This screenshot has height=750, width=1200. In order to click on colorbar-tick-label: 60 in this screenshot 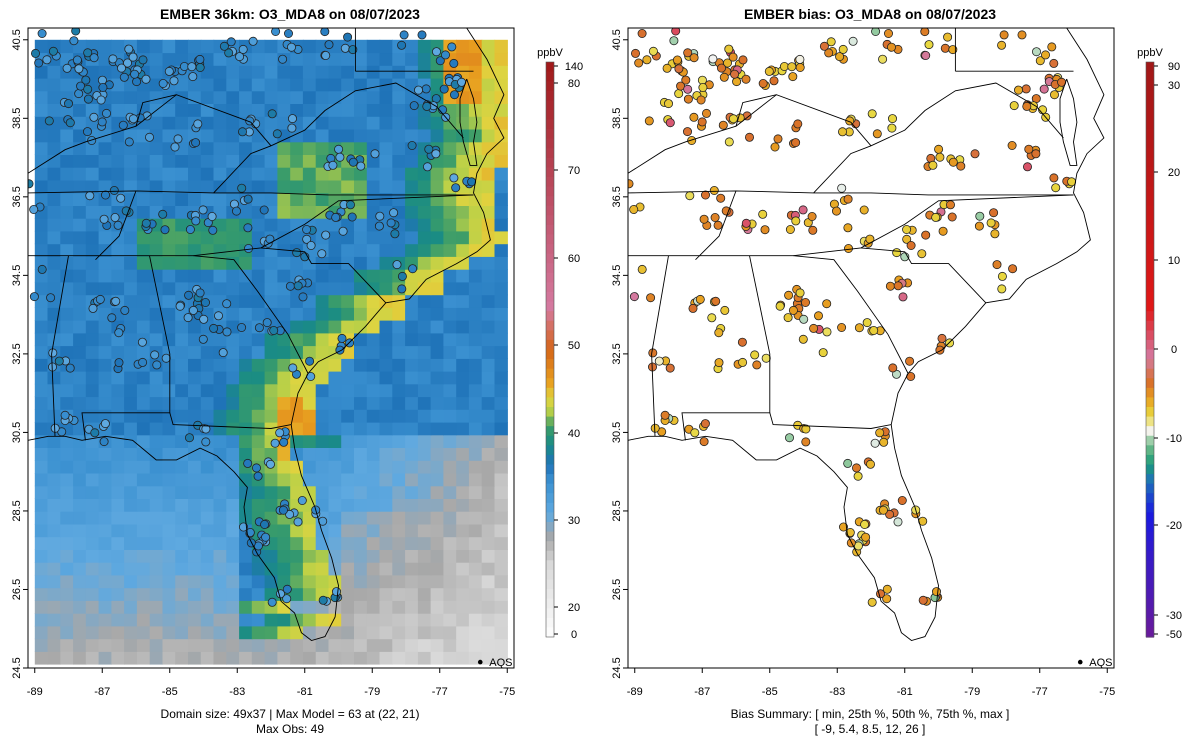, I will do `click(574, 259)`.